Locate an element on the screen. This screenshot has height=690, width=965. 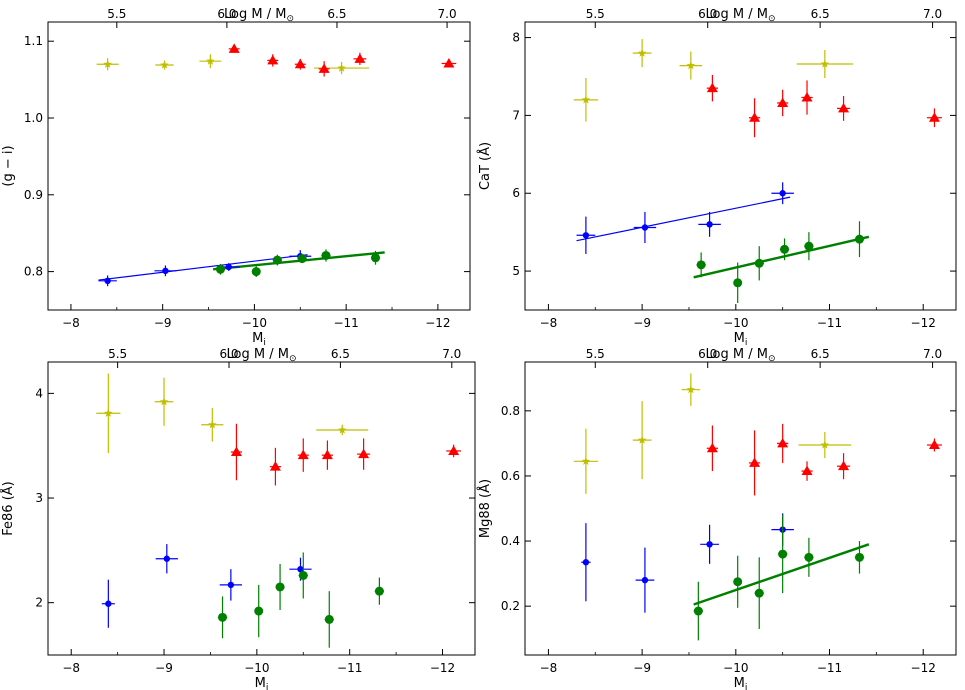
y-tick-label: 2 is located at coordinates (39, 603).